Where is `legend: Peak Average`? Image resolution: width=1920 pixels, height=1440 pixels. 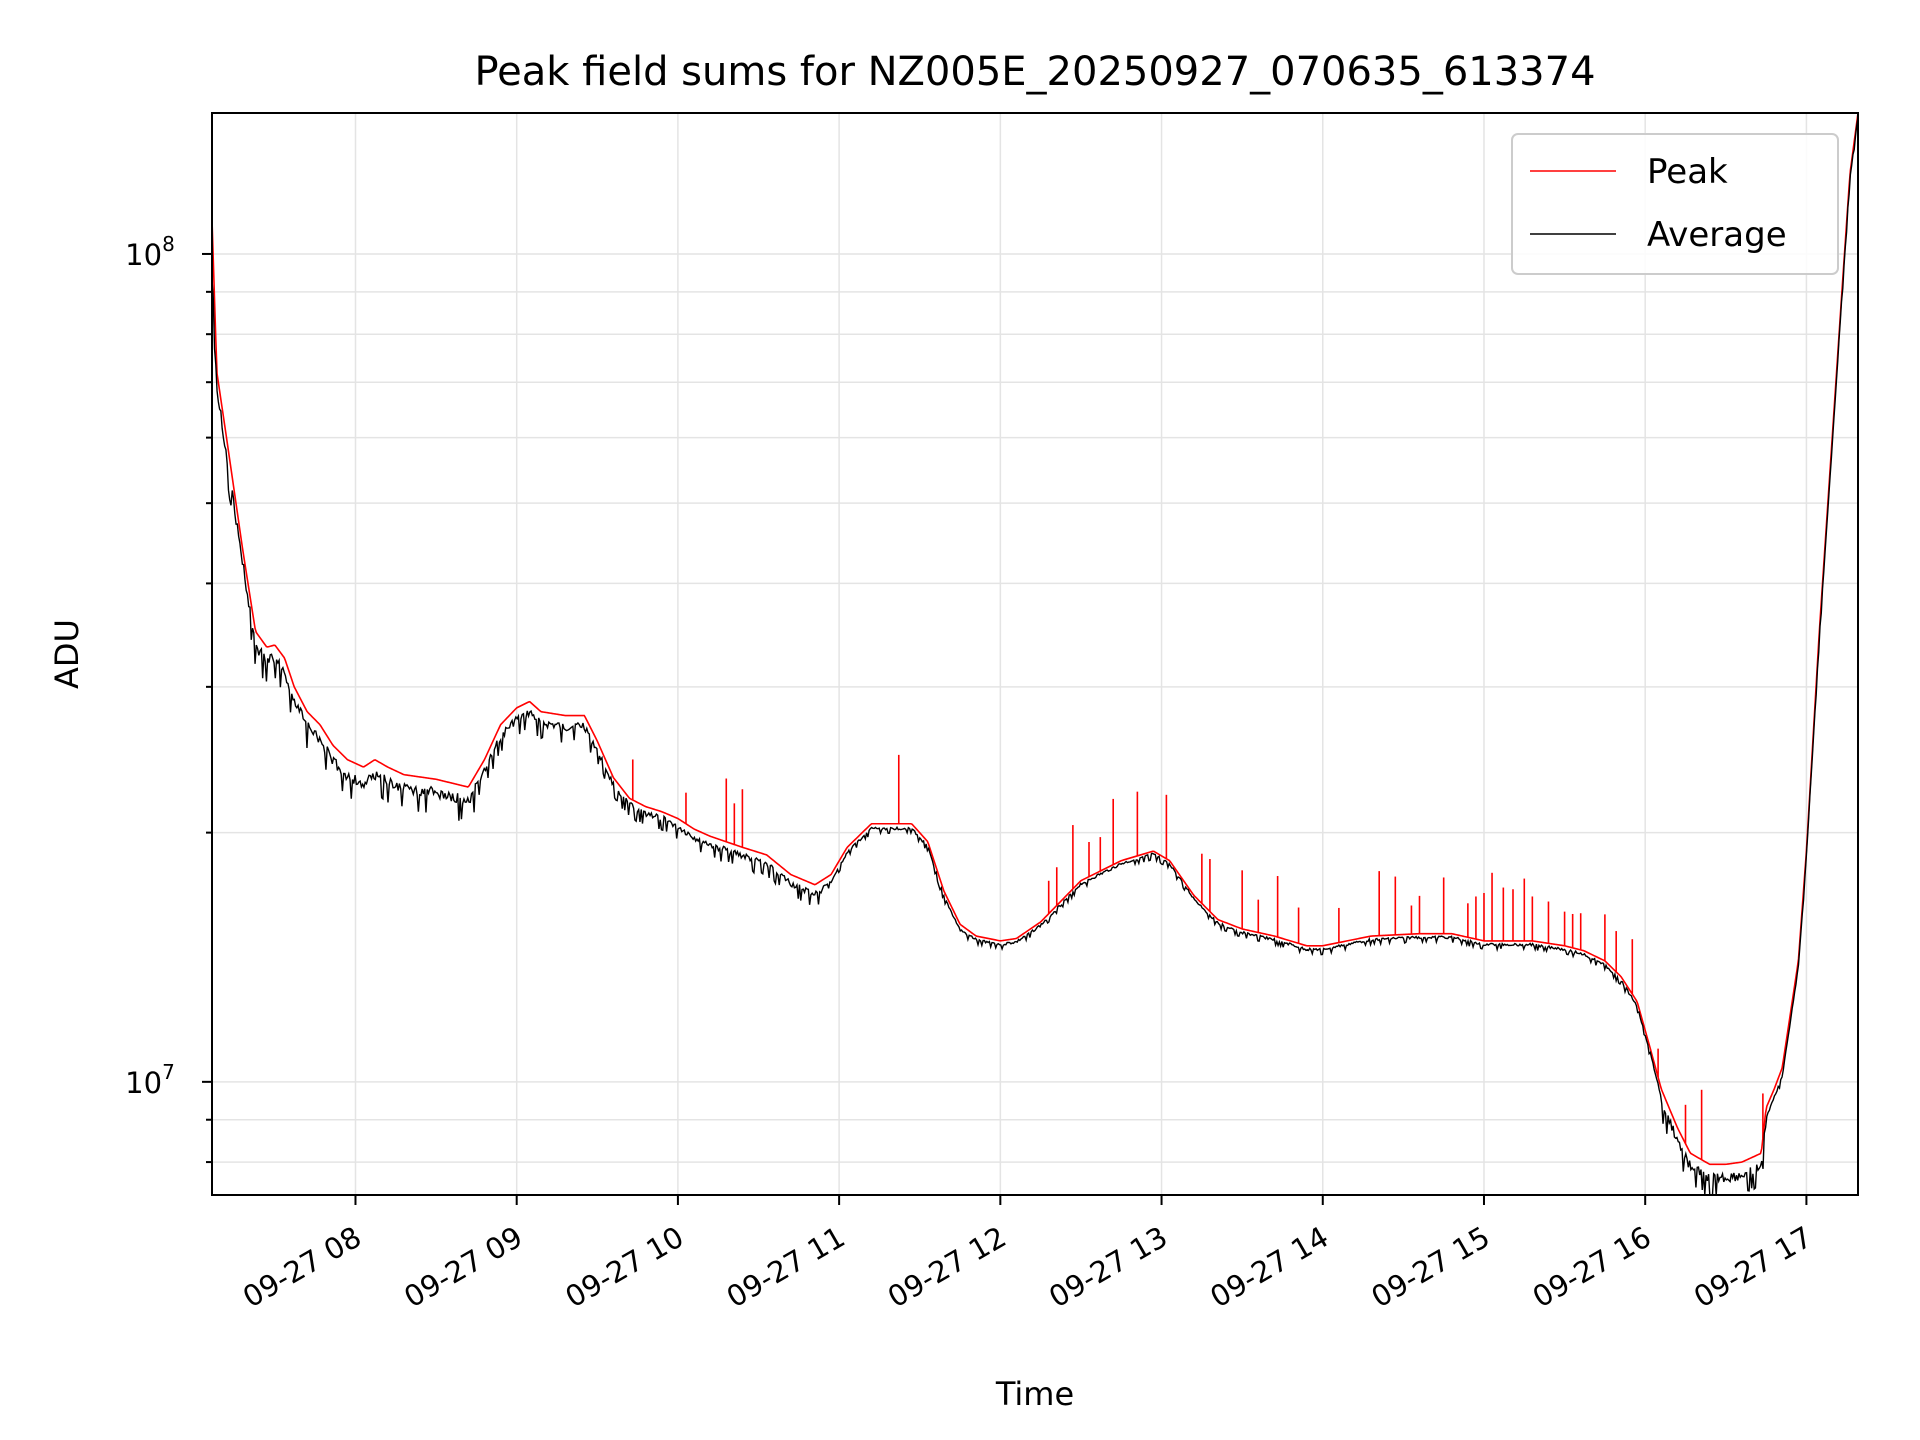 legend: Peak Average is located at coordinates (1675, 204).